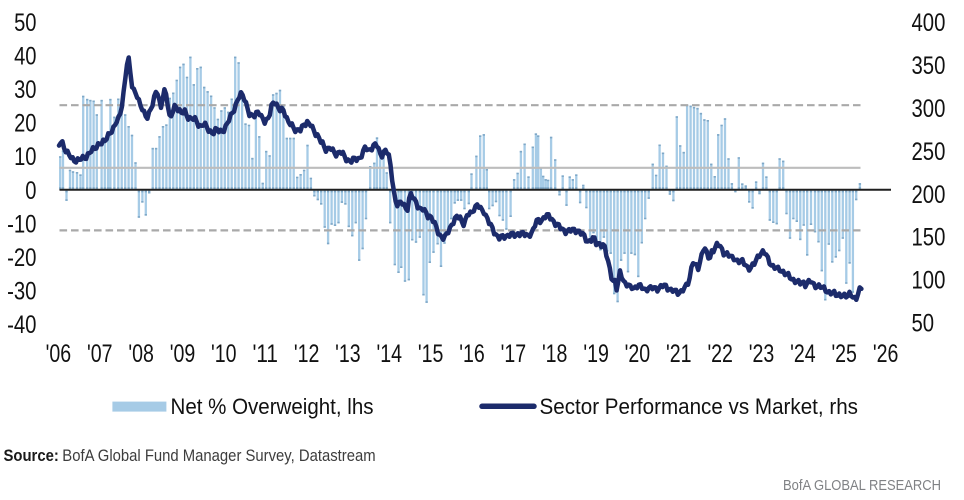 The image size is (964, 500). I want to click on svg-text: '19, so click(596, 354).